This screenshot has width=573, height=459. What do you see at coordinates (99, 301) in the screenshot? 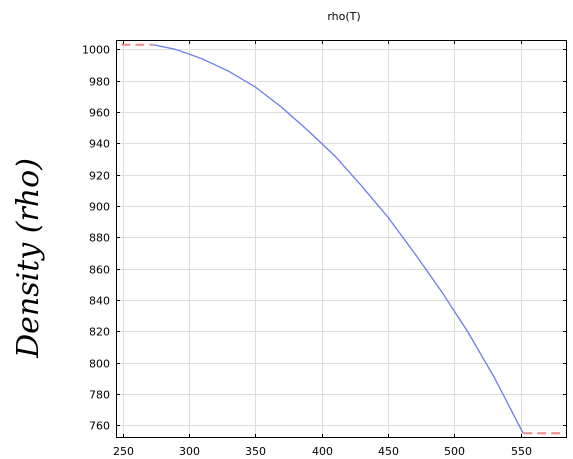
I see `y-tick-label: 840` at bounding box center [99, 301].